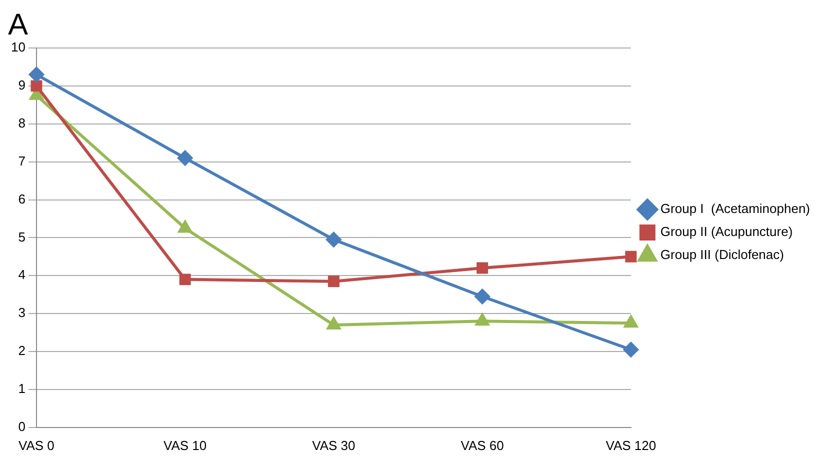  I want to click on x-tick-label: VAS 0, so click(36, 445).